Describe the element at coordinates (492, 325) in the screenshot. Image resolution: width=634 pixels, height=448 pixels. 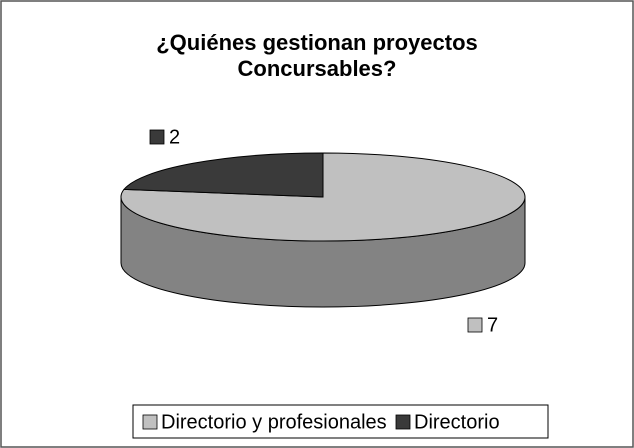
I see `data-label: 7` at that location.